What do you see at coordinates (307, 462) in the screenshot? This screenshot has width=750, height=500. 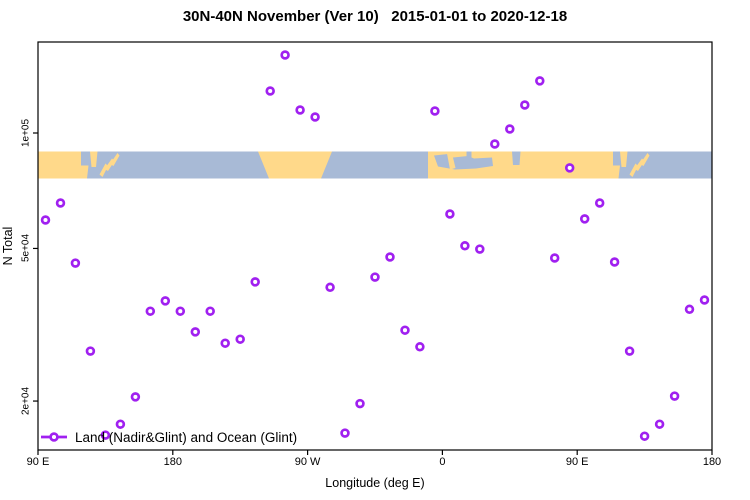 I see `x-tick-label: 90 W` at bounding box center [307, 462].